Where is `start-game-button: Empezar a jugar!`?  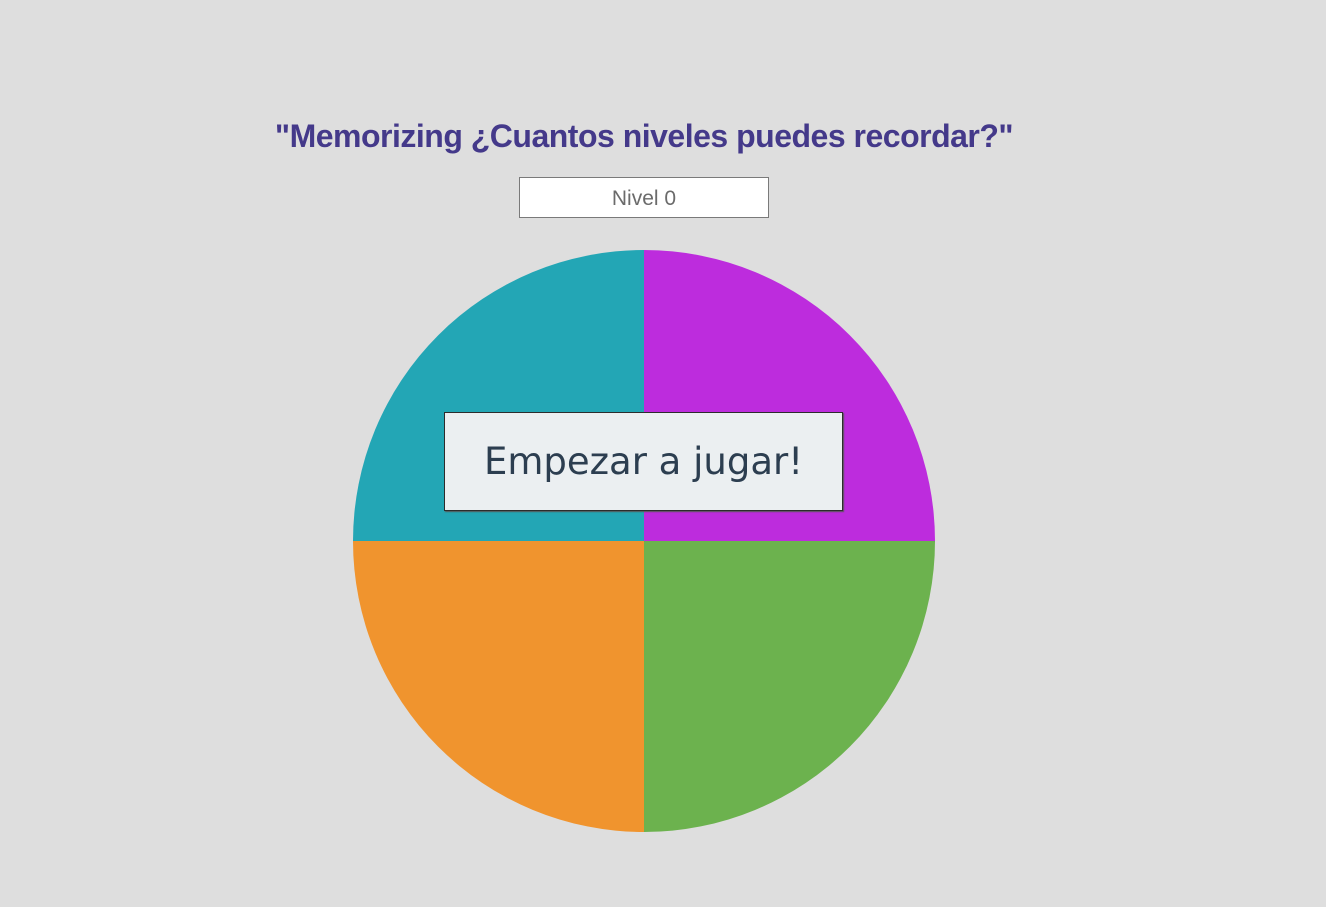
start-game-button: Empezar a jugar! is located at coordinates (643, 461).